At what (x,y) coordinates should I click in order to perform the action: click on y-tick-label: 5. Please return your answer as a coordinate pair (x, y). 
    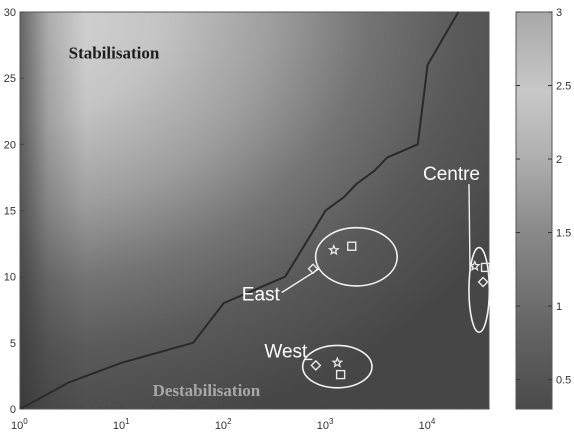
    Looking at the image, I should click on (13, 344).